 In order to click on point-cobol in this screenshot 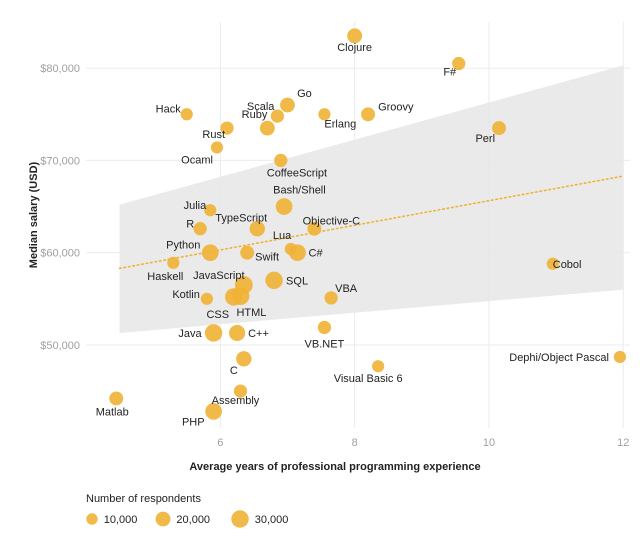, I will do `click(552, 263)`.